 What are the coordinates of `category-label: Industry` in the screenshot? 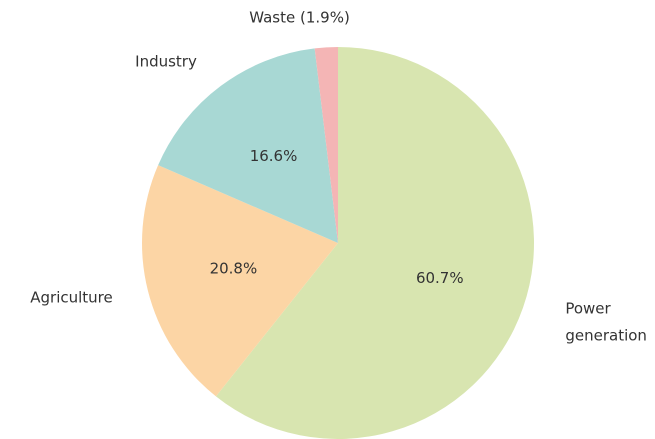 It's located at (166, 61).